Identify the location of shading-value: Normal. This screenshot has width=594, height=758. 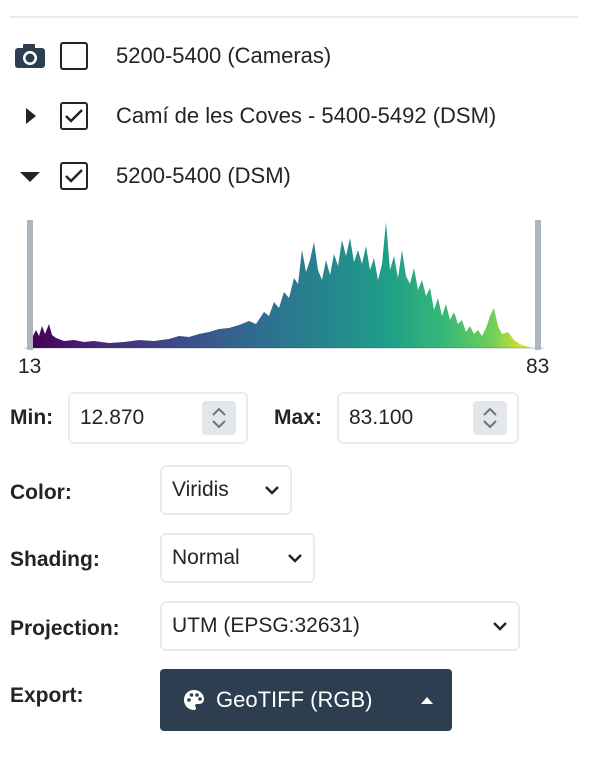
(206, 557).